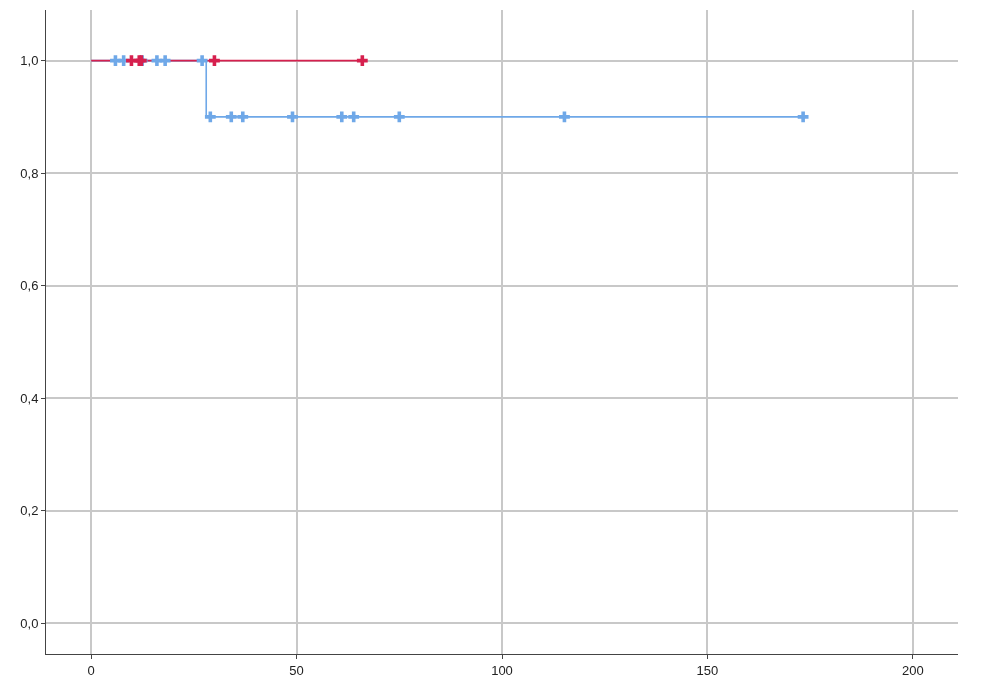 Image resolution: width=1004 pixels, height=688 pixels. I want to click on x-tick-label: 50, so click(296, 670).